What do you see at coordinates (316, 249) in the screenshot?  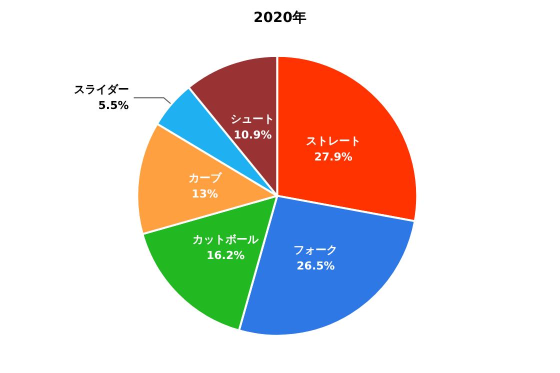 I see `slice-label: フォーク` at bounding box center [316, 249].